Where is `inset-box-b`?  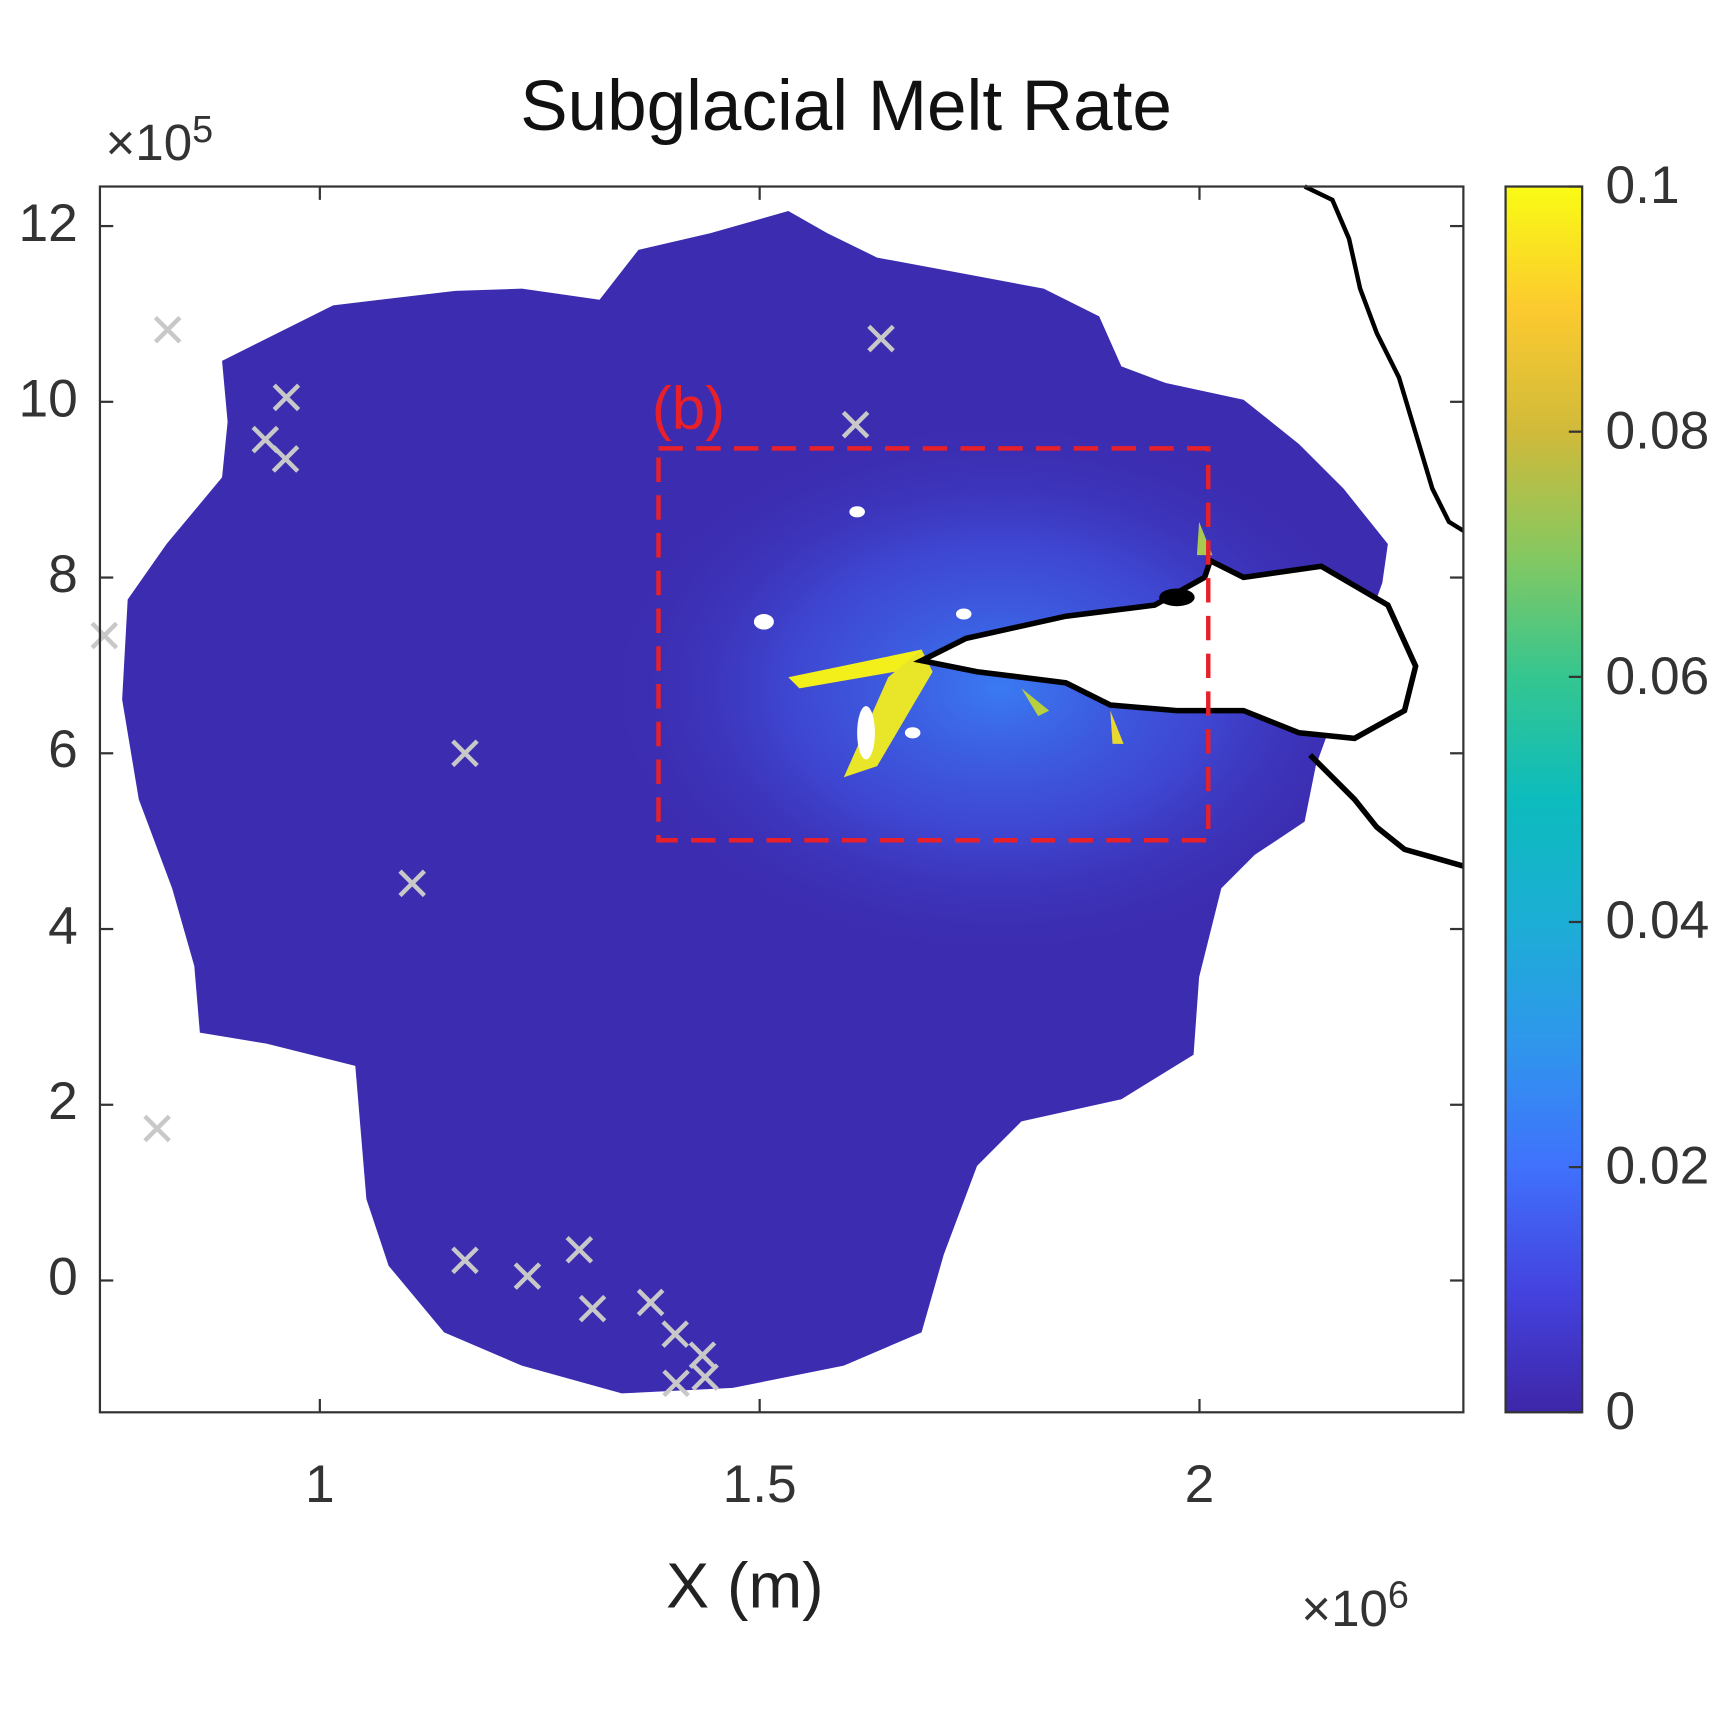
inset-box-b is located at coordinates (933, 644).